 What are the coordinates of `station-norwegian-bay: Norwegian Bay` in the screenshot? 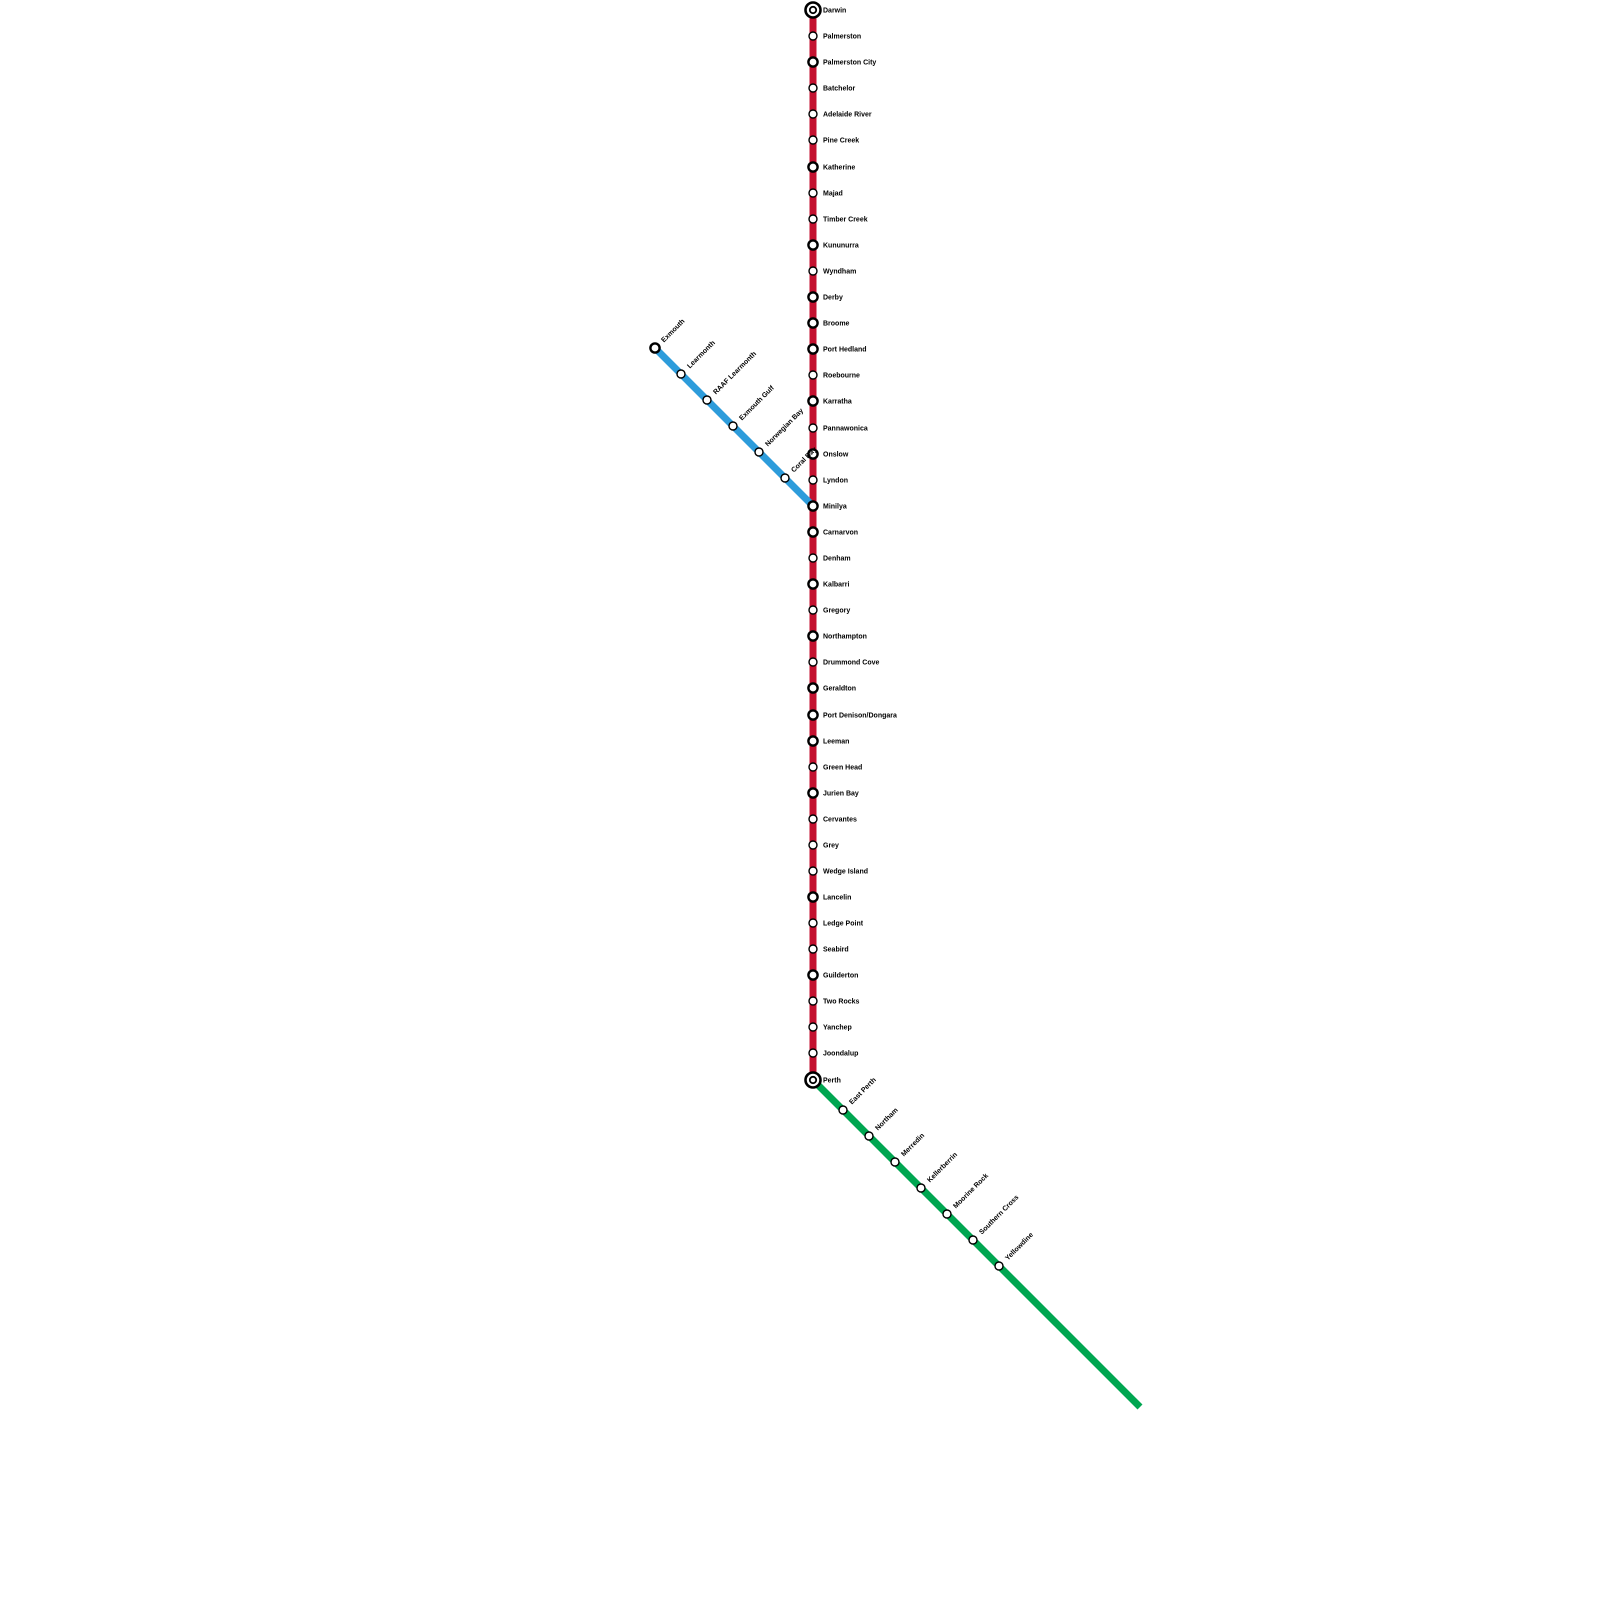 It's located at (779, 432).